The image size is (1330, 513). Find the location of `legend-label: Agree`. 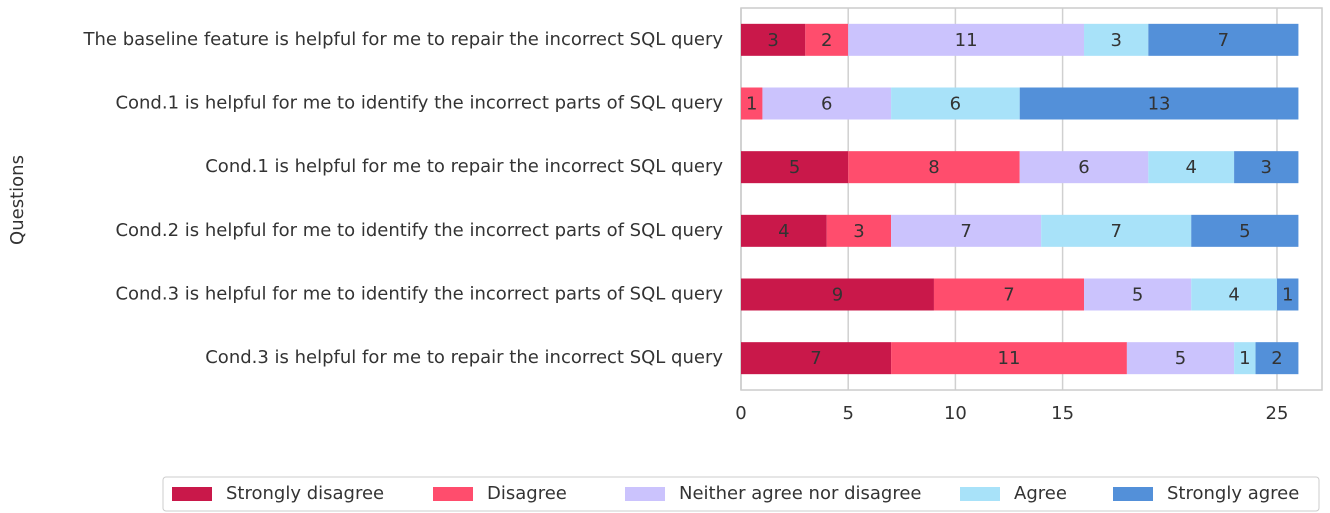

legend-label: Agree is located at coordinates (1040, 493).